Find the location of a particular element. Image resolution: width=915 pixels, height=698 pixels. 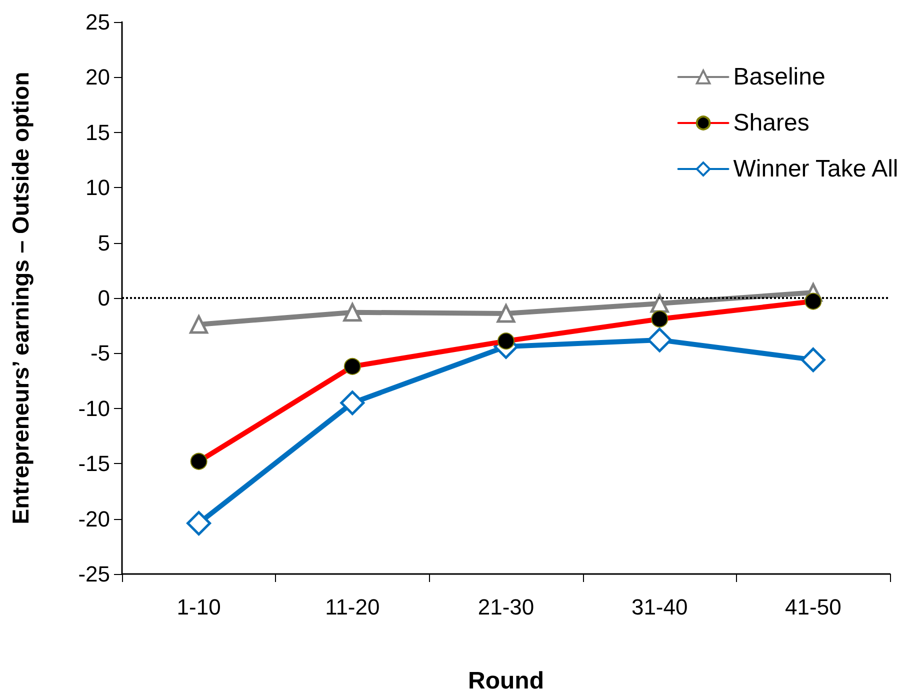

x-tick-label: 1-10 is located at coordinates (198, 607).